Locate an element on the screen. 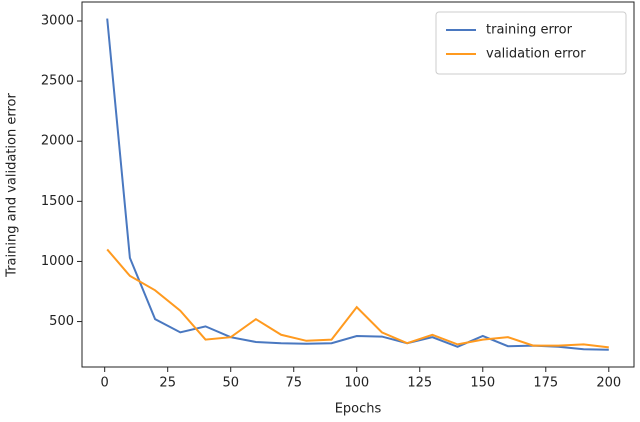 This screenshot has width=640, height=422. x-tick-label: 50 is located at coordinates (230, 383).